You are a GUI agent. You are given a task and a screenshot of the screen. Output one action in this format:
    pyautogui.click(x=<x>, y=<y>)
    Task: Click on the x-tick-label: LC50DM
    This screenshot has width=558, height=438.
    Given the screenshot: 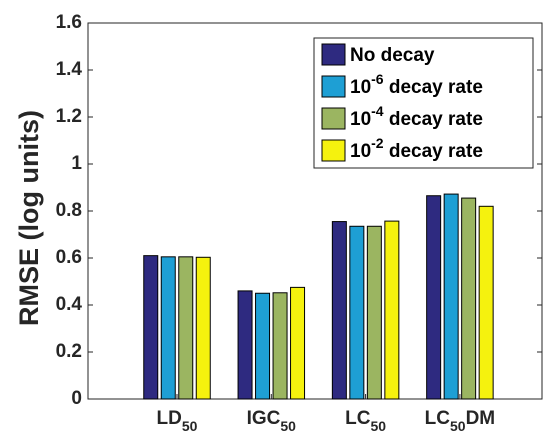 What is the action you would take?
    pyautogui.click(x=460, y=421)
    